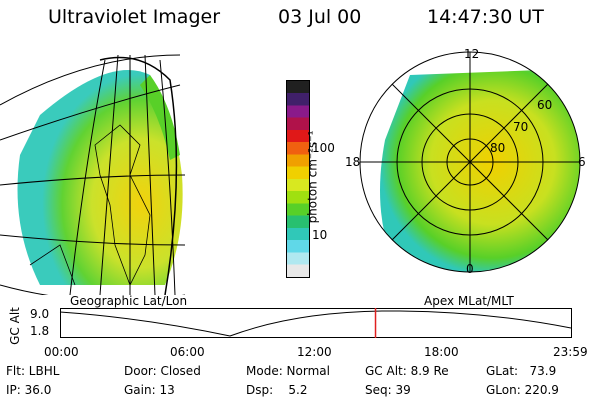  I want to click on lat-label-60: 60, so click(545, 105).